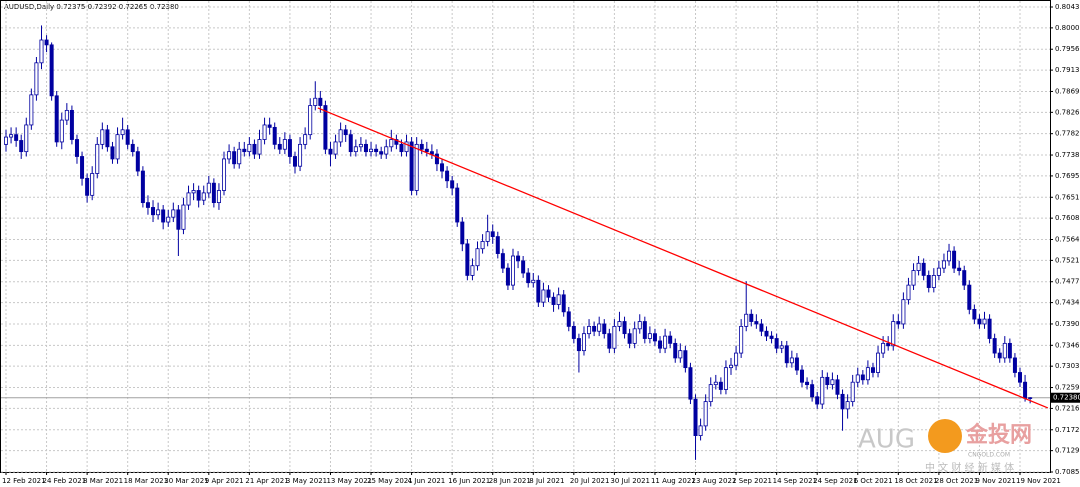 Image resolution: width=1080 pixels, height=487 pixels. Describe the element at coordinates (873, 481) in the screenshot. I see `x-tick-label: 6 Oct 2021` at that location.